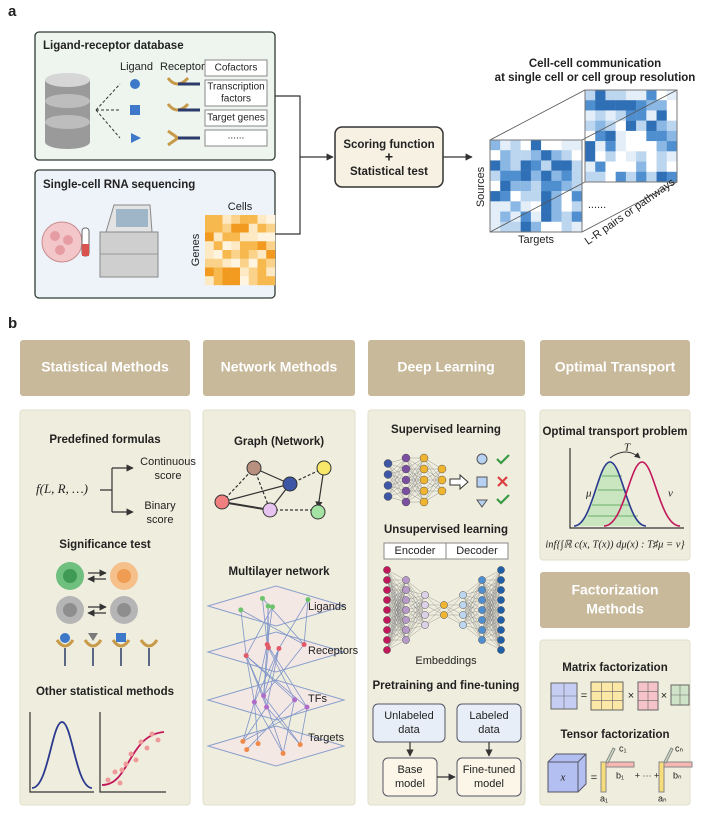  What do you see at coordinates (536, 186) in the screenshot?
I see `frame` at bounding box center [536, 186].